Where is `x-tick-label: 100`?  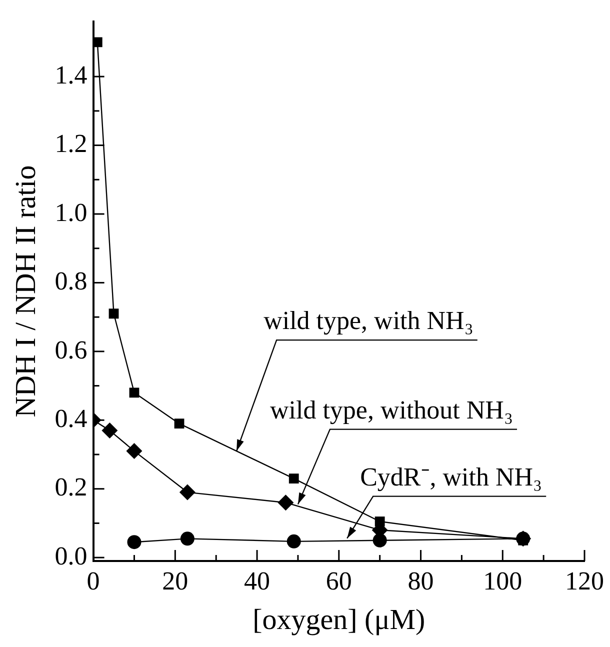
x-tick-label: 100 is located at coordinates (502, 581).